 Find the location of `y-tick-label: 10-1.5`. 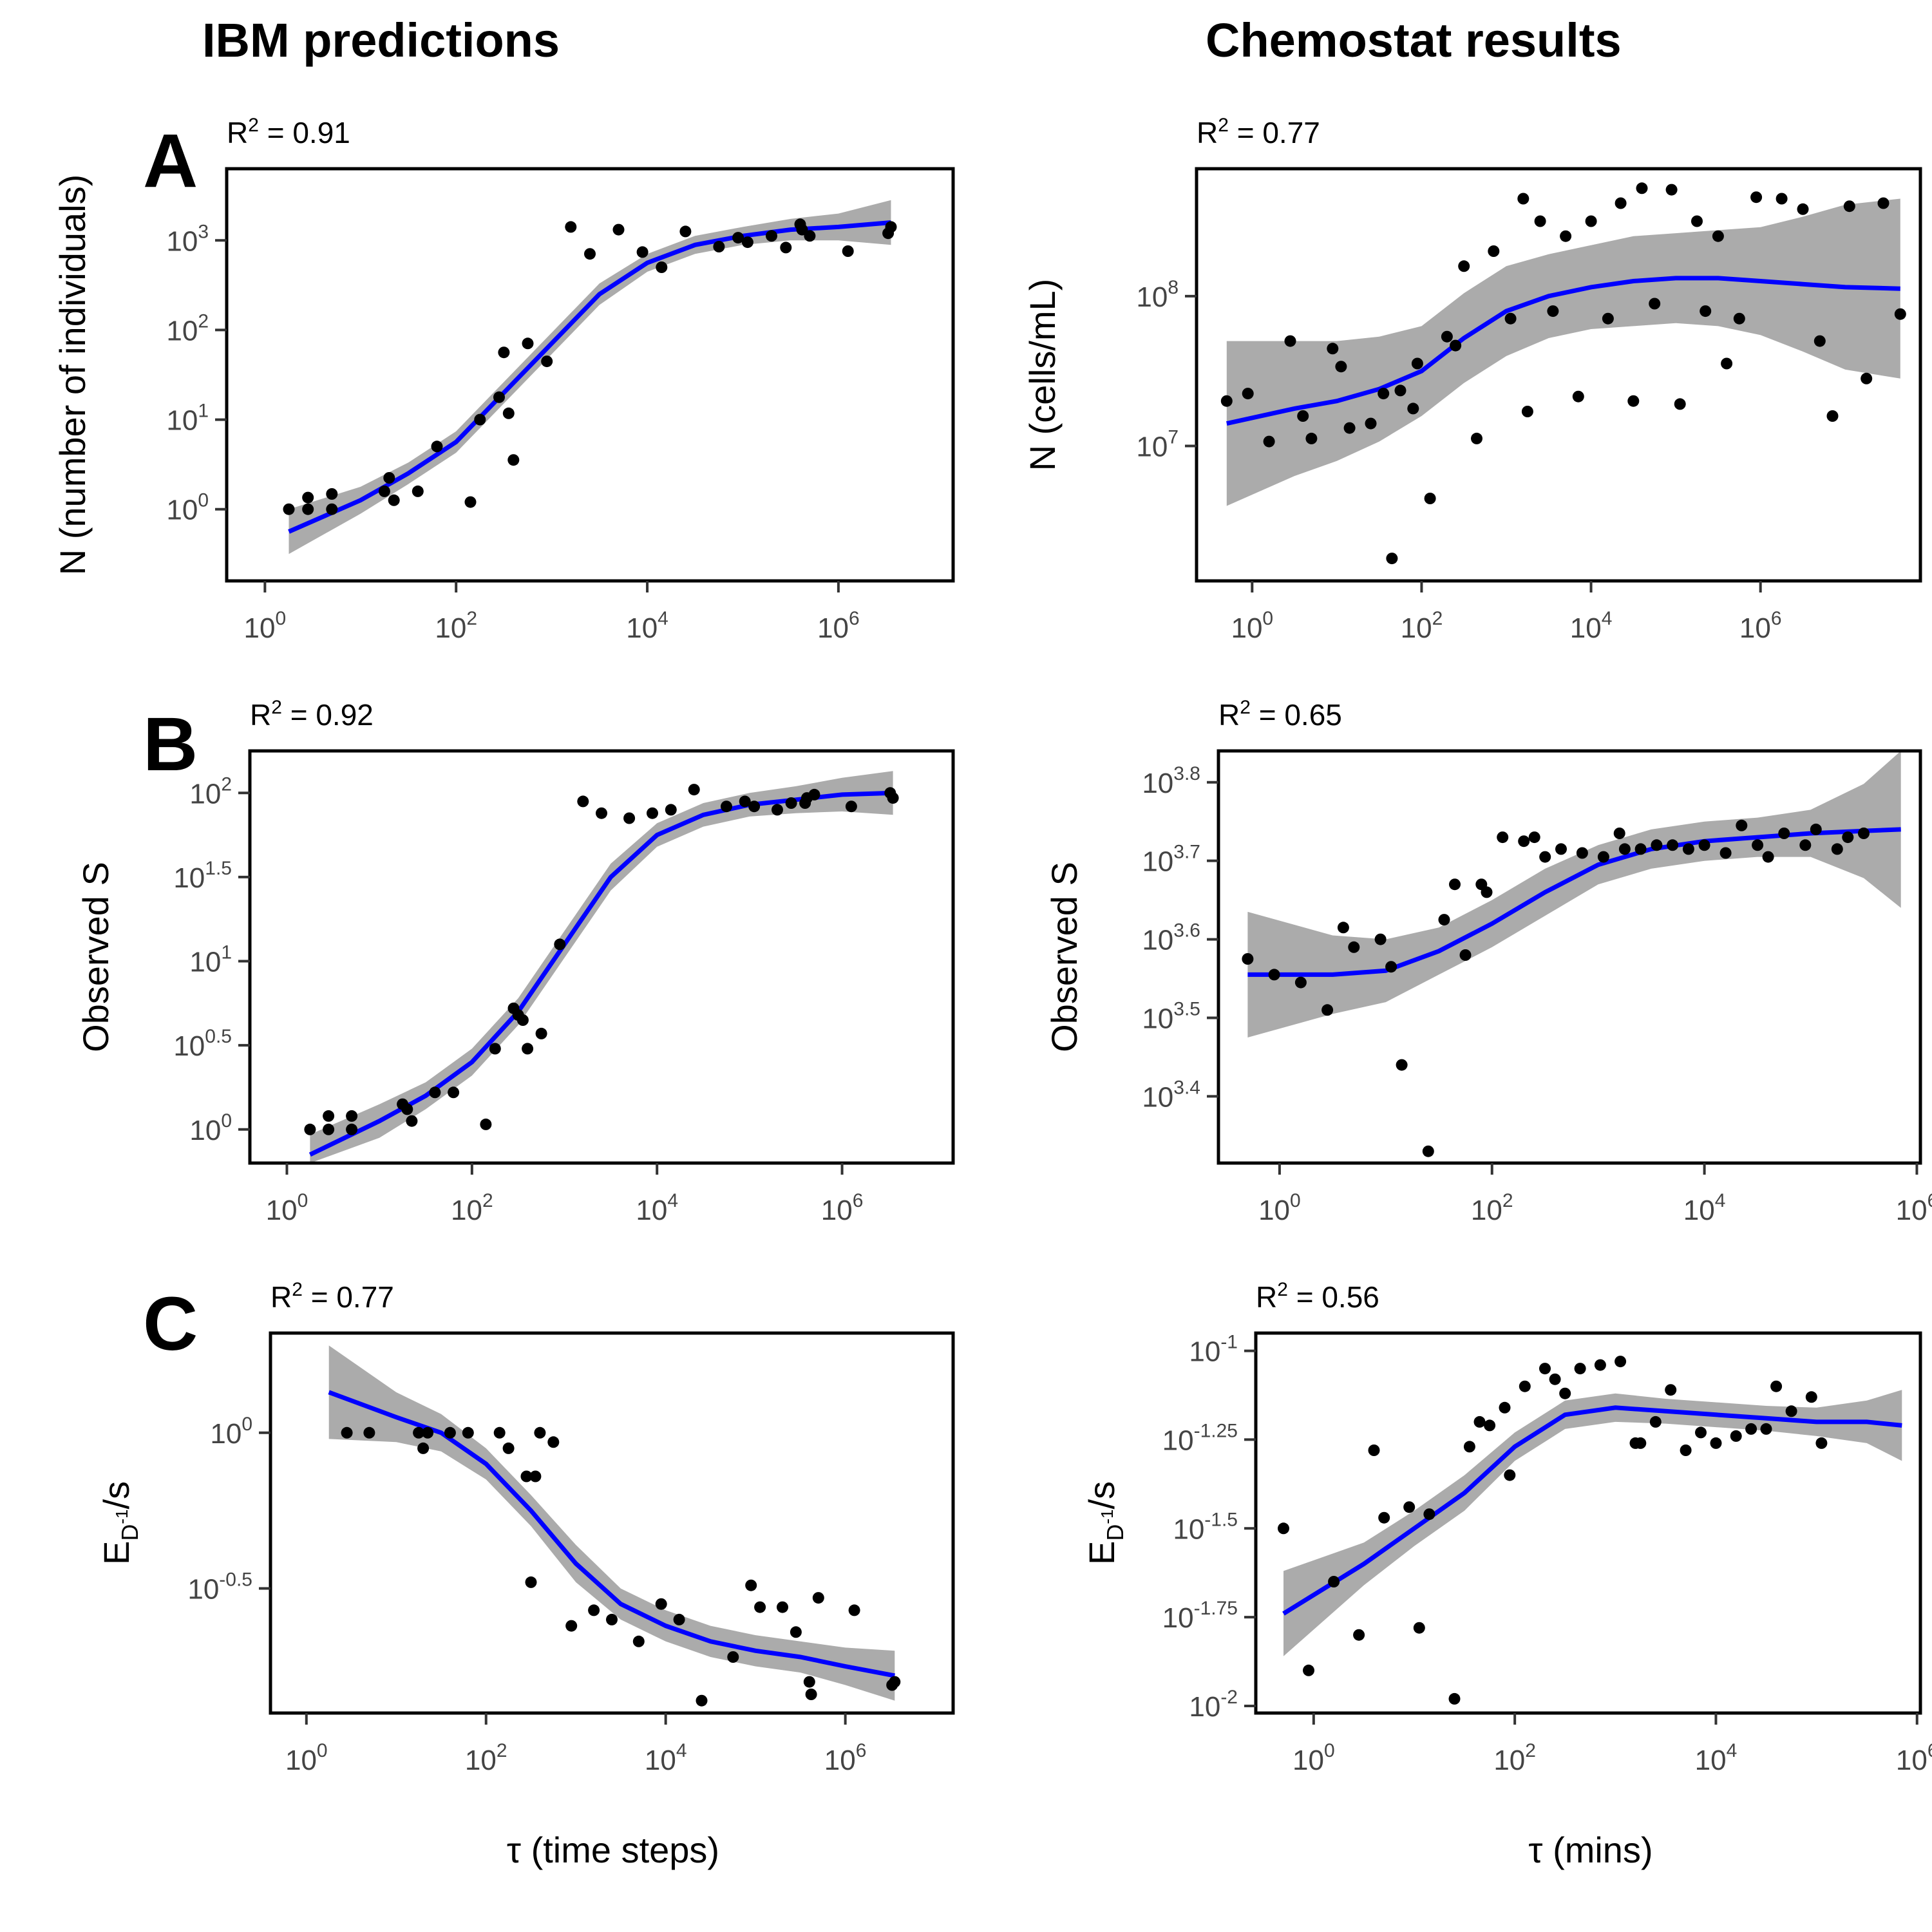

y-tick-label: 10-1.5 is located at coordinates (1205, 1527).